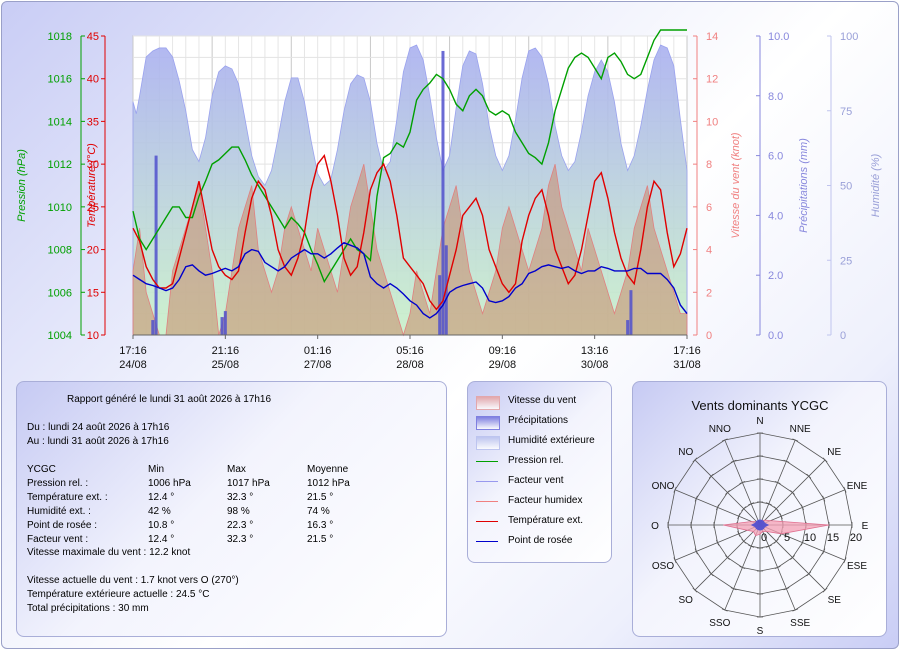 The width and height of the screenshot is (900, 650). I want to click on wind-rose-direction-label: ENE, so click(857, 486).